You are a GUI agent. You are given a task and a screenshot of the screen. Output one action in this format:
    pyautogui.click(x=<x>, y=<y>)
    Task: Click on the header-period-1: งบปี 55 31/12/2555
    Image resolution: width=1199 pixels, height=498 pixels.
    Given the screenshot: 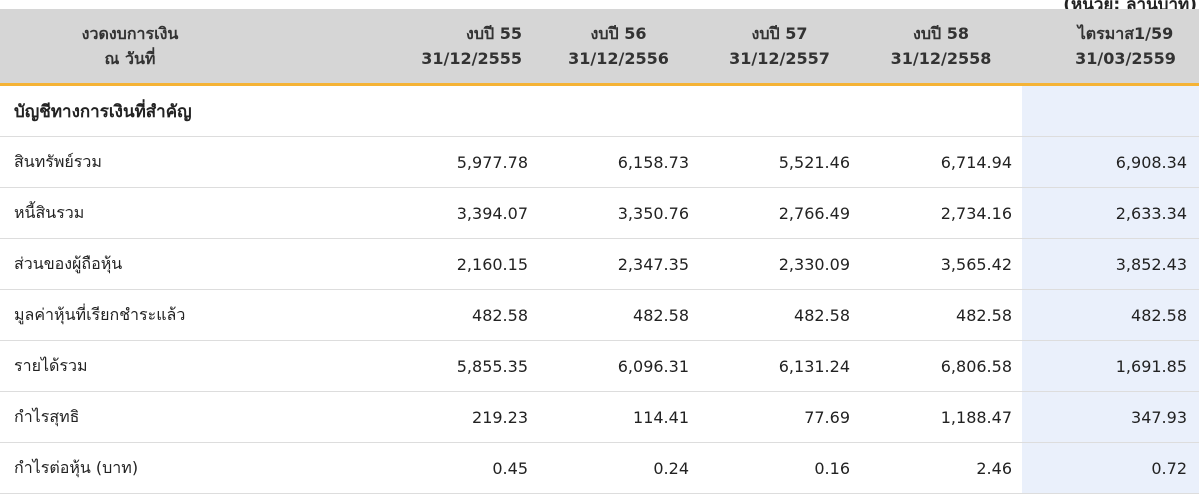 What is the action you would take?
    pyautogui.click(x=379, y=47)
    